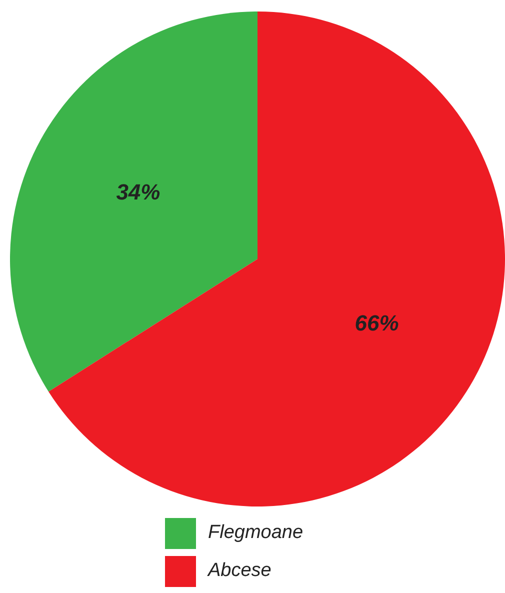 The height and width of the screenshot is (593, 505). I want to click on data-label: 66%, so click(376, 323).